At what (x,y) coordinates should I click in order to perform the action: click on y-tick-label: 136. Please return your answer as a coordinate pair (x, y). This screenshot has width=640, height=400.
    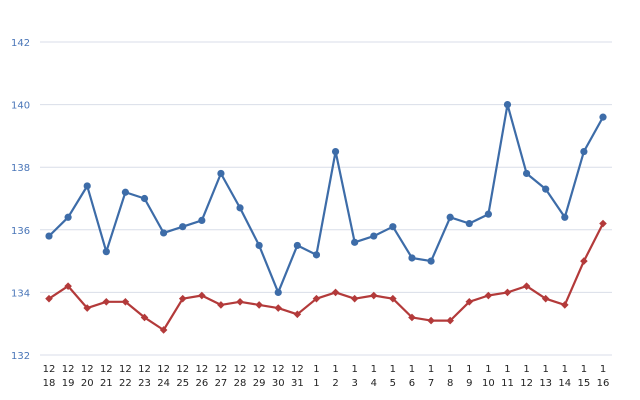
    Looking at the image, I should click on (20, 231).